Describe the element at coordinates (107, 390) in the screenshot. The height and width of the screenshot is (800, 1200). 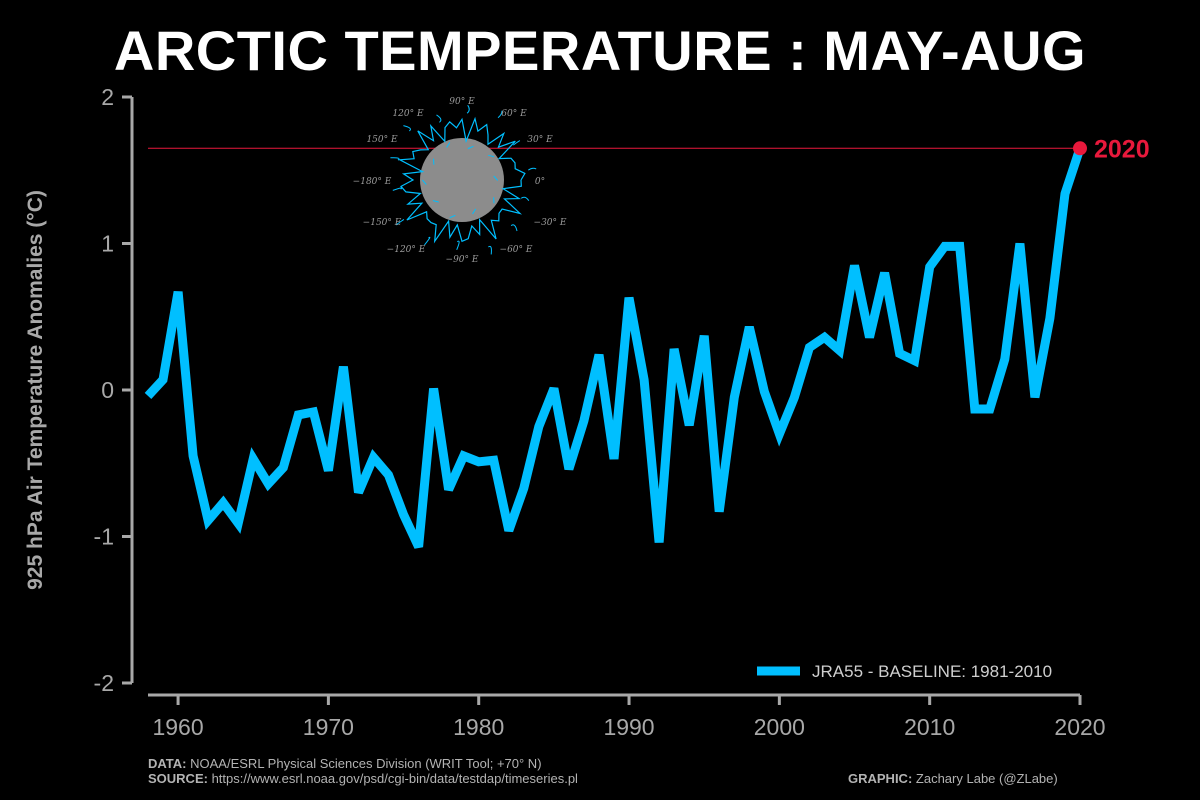
I see `y-tick-label: 0` at that location.